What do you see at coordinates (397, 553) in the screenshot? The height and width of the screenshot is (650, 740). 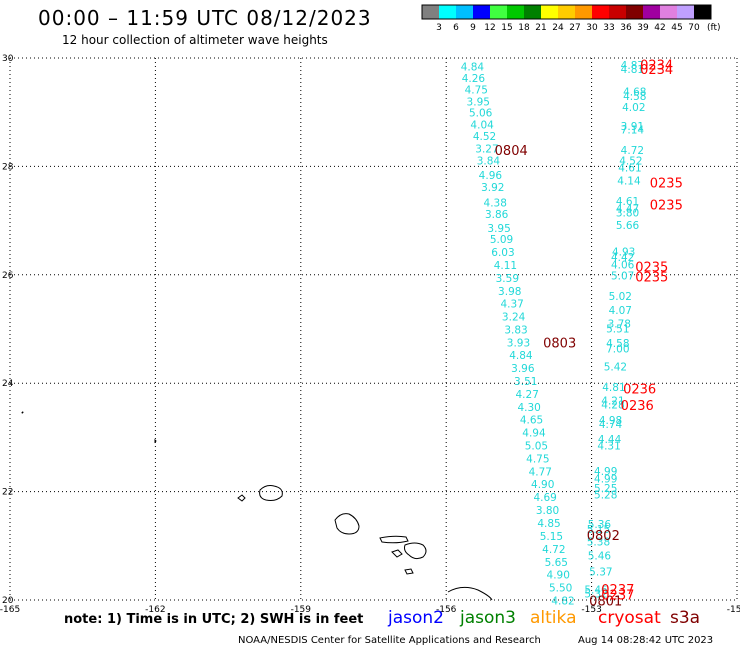 I see `island-lanai` at bounding box center [397, 553].